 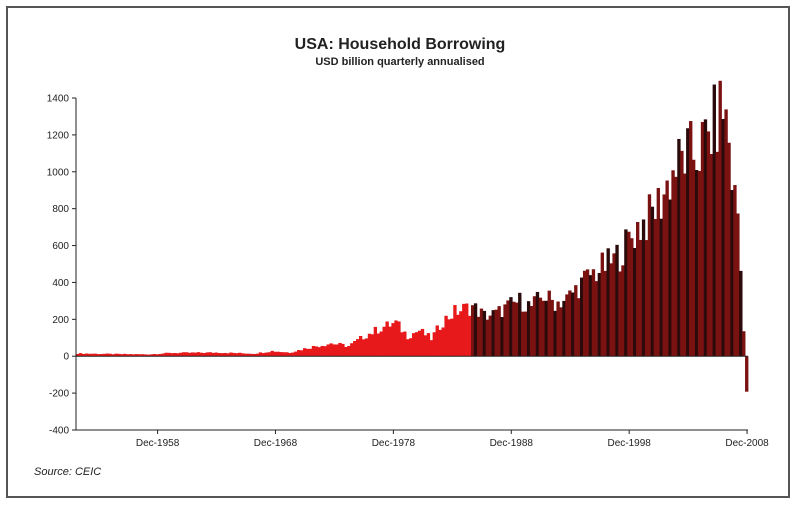 What do you see at coordinates (58, 99) in the screenshot?
I see `y-tick-label: 1400` at bounding box center [58, 99].